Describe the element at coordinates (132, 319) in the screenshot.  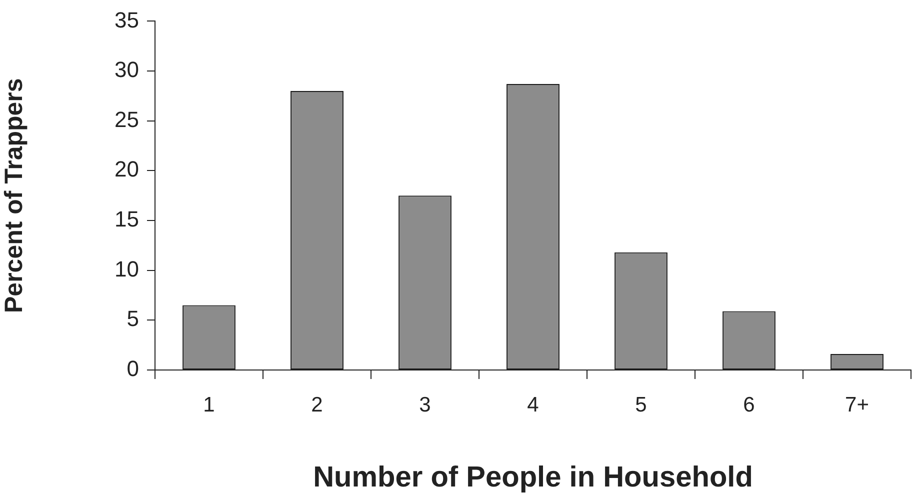
I see `y-tick-label: 5` at that location.